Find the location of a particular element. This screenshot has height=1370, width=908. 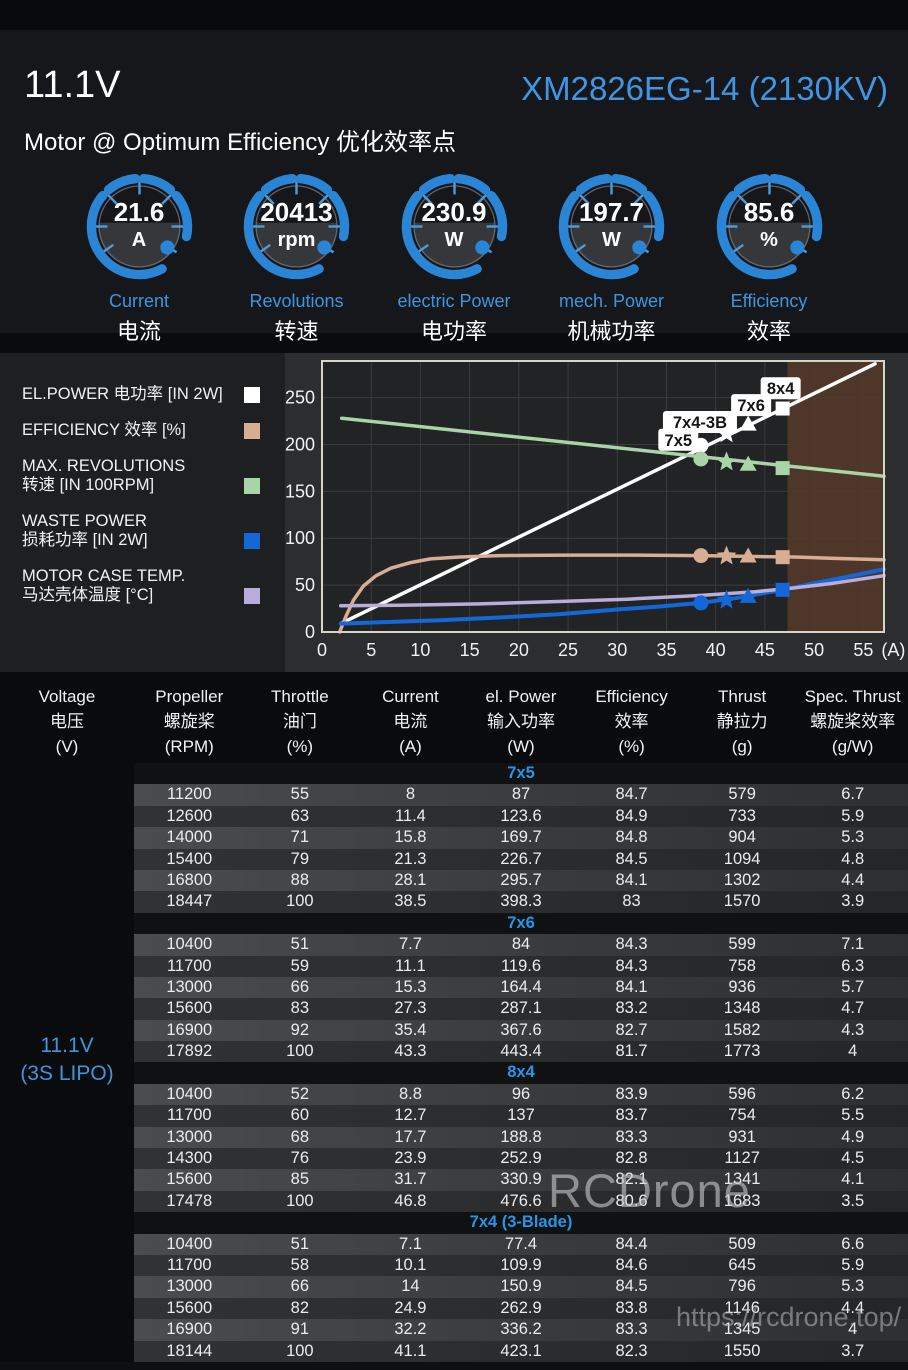

table-cell: 88 is located at coordinates (300, 879).